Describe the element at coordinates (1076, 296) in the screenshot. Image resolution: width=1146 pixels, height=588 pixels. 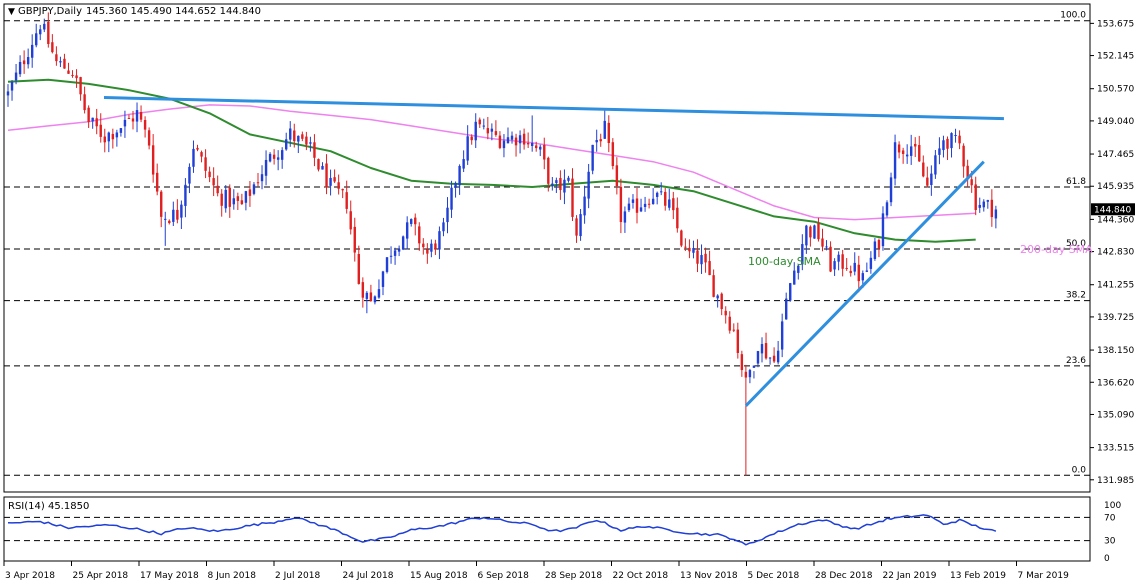
I see `fib-label: 38.2` at that location.